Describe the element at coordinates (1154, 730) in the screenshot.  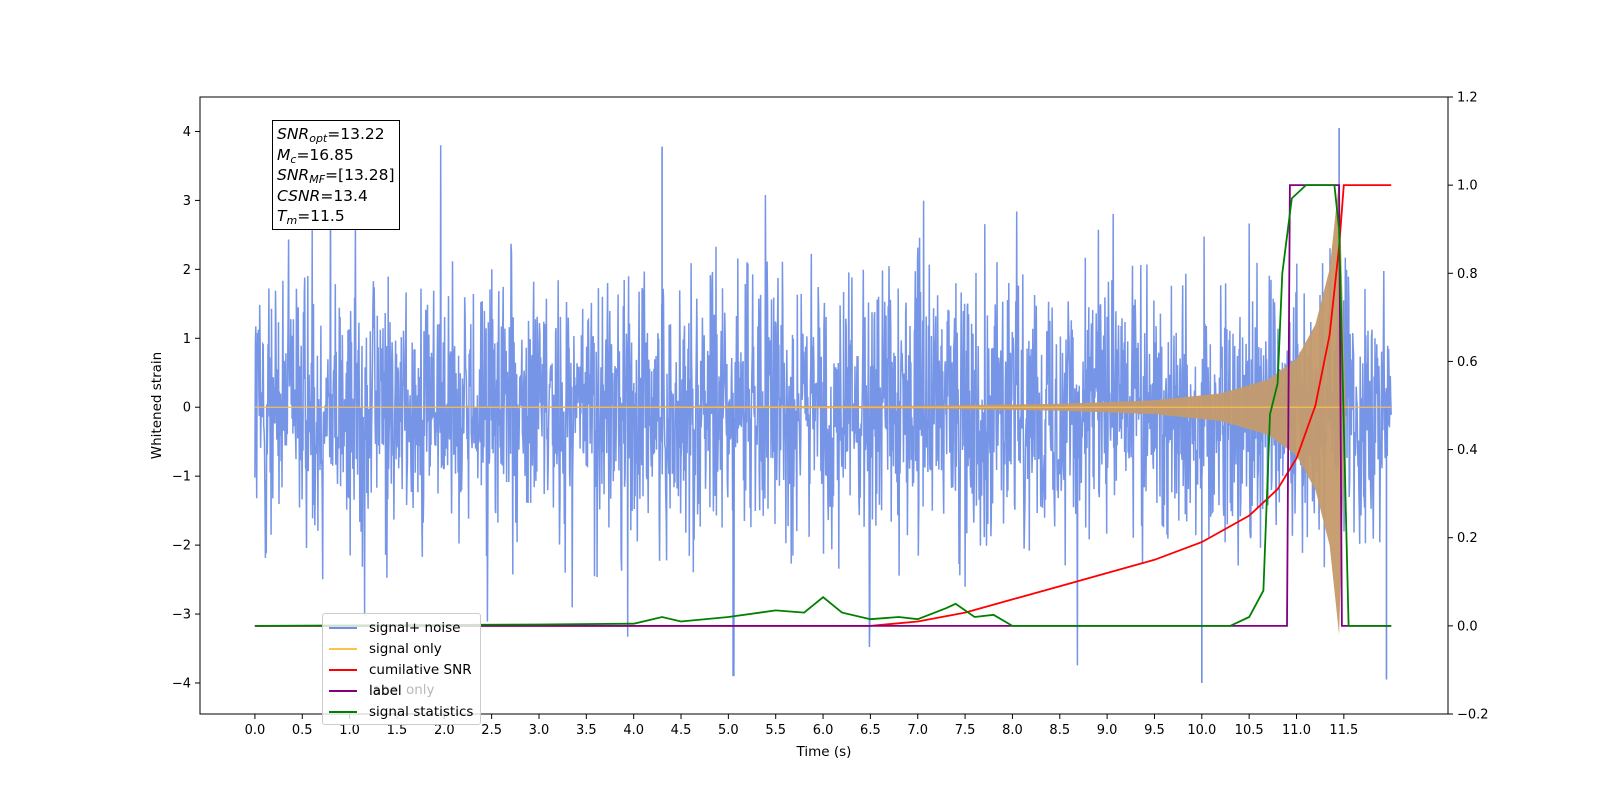
I see `x-tick-label: 9.5` at that location.